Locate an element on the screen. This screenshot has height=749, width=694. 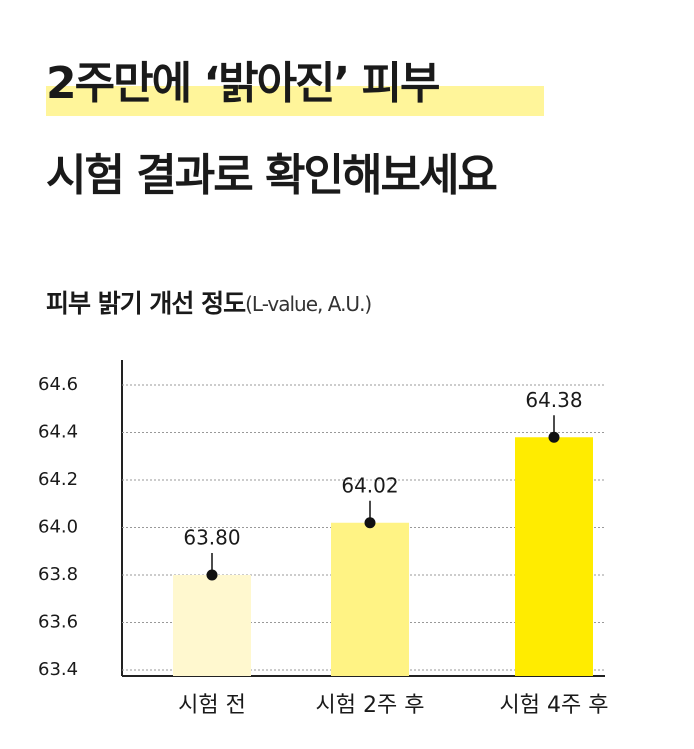
chart-unit: (L-value, A.U.) is located at coordinates (308, 304).